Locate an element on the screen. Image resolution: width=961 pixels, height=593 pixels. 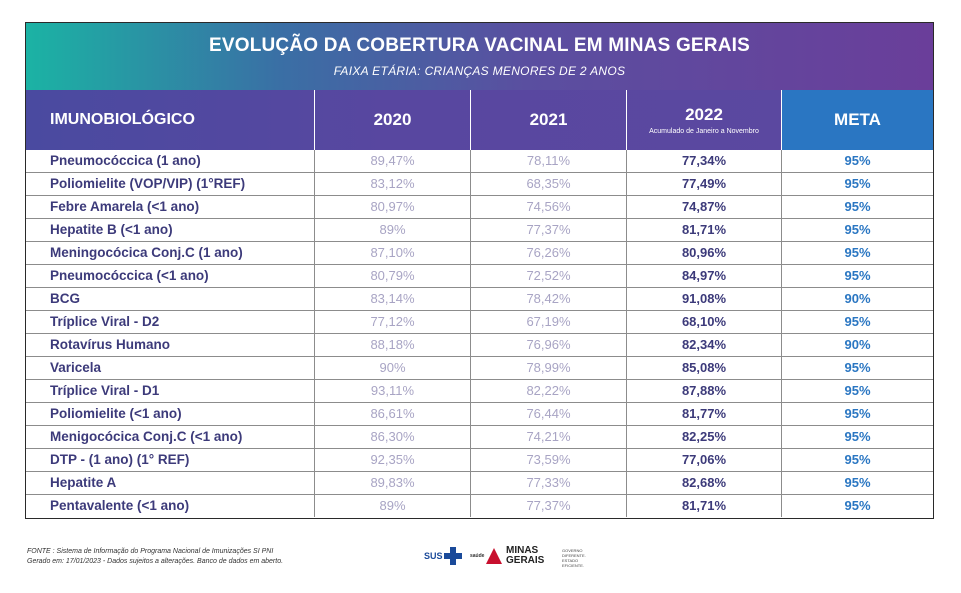
cell-2020: 90% is located at coordinates (392, 368).